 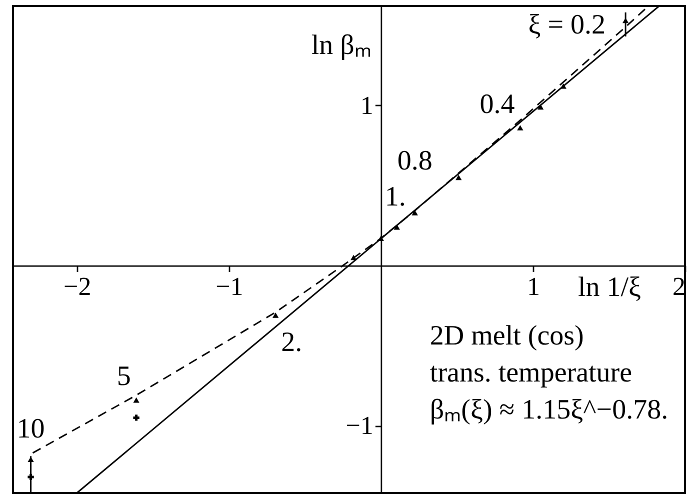 What do you see at coordinates (341, 46) in the screenshot?
I see `y-axis-title: ln βₘ` at bounding box center [341, 46].